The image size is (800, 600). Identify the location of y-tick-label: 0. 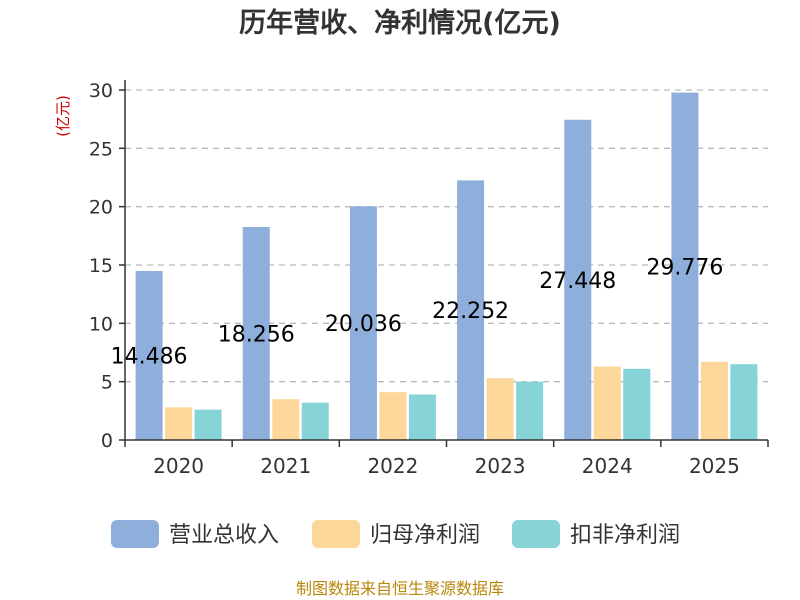
(107, 441).